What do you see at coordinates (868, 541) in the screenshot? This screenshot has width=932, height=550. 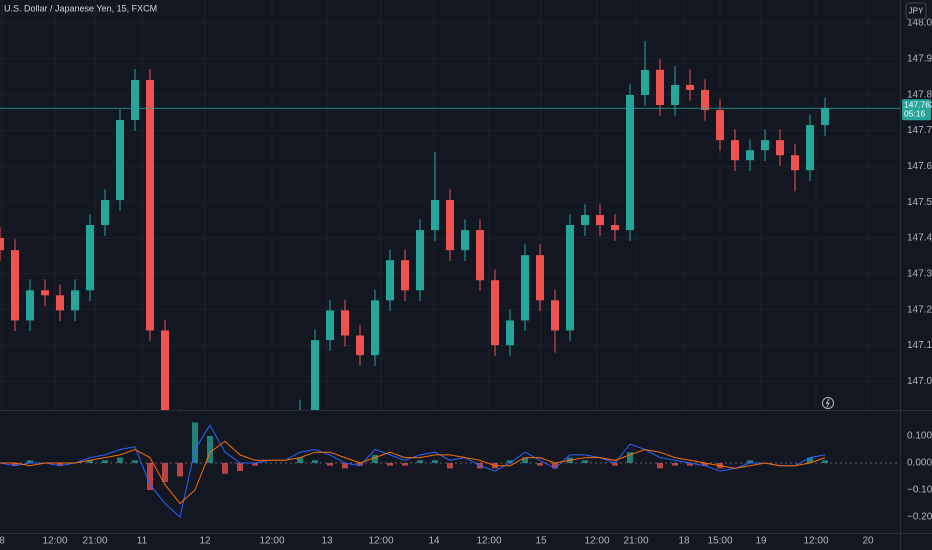 I see `x-tick-label: 20` at bounding box center [868, 541].